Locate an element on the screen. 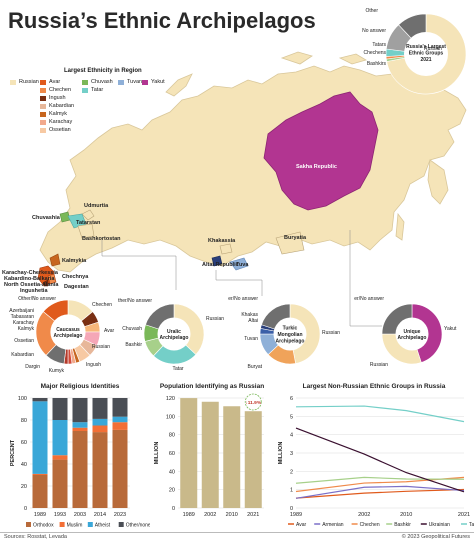  map-altai is located at coordinates (217, 261).